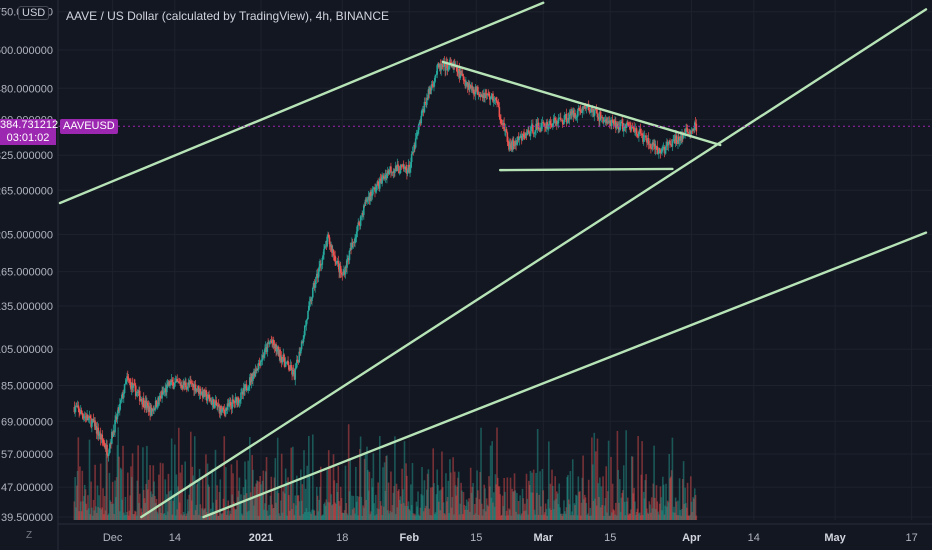 The width and height of the screenshot is (932, 550). What do you see at coordinates (495, 533) in the screenshot?
I see `time-axis: Dec 14 2021 18 Feb 15 Mar 15 Apr 14 May 17` at bounding box center [495, 533].